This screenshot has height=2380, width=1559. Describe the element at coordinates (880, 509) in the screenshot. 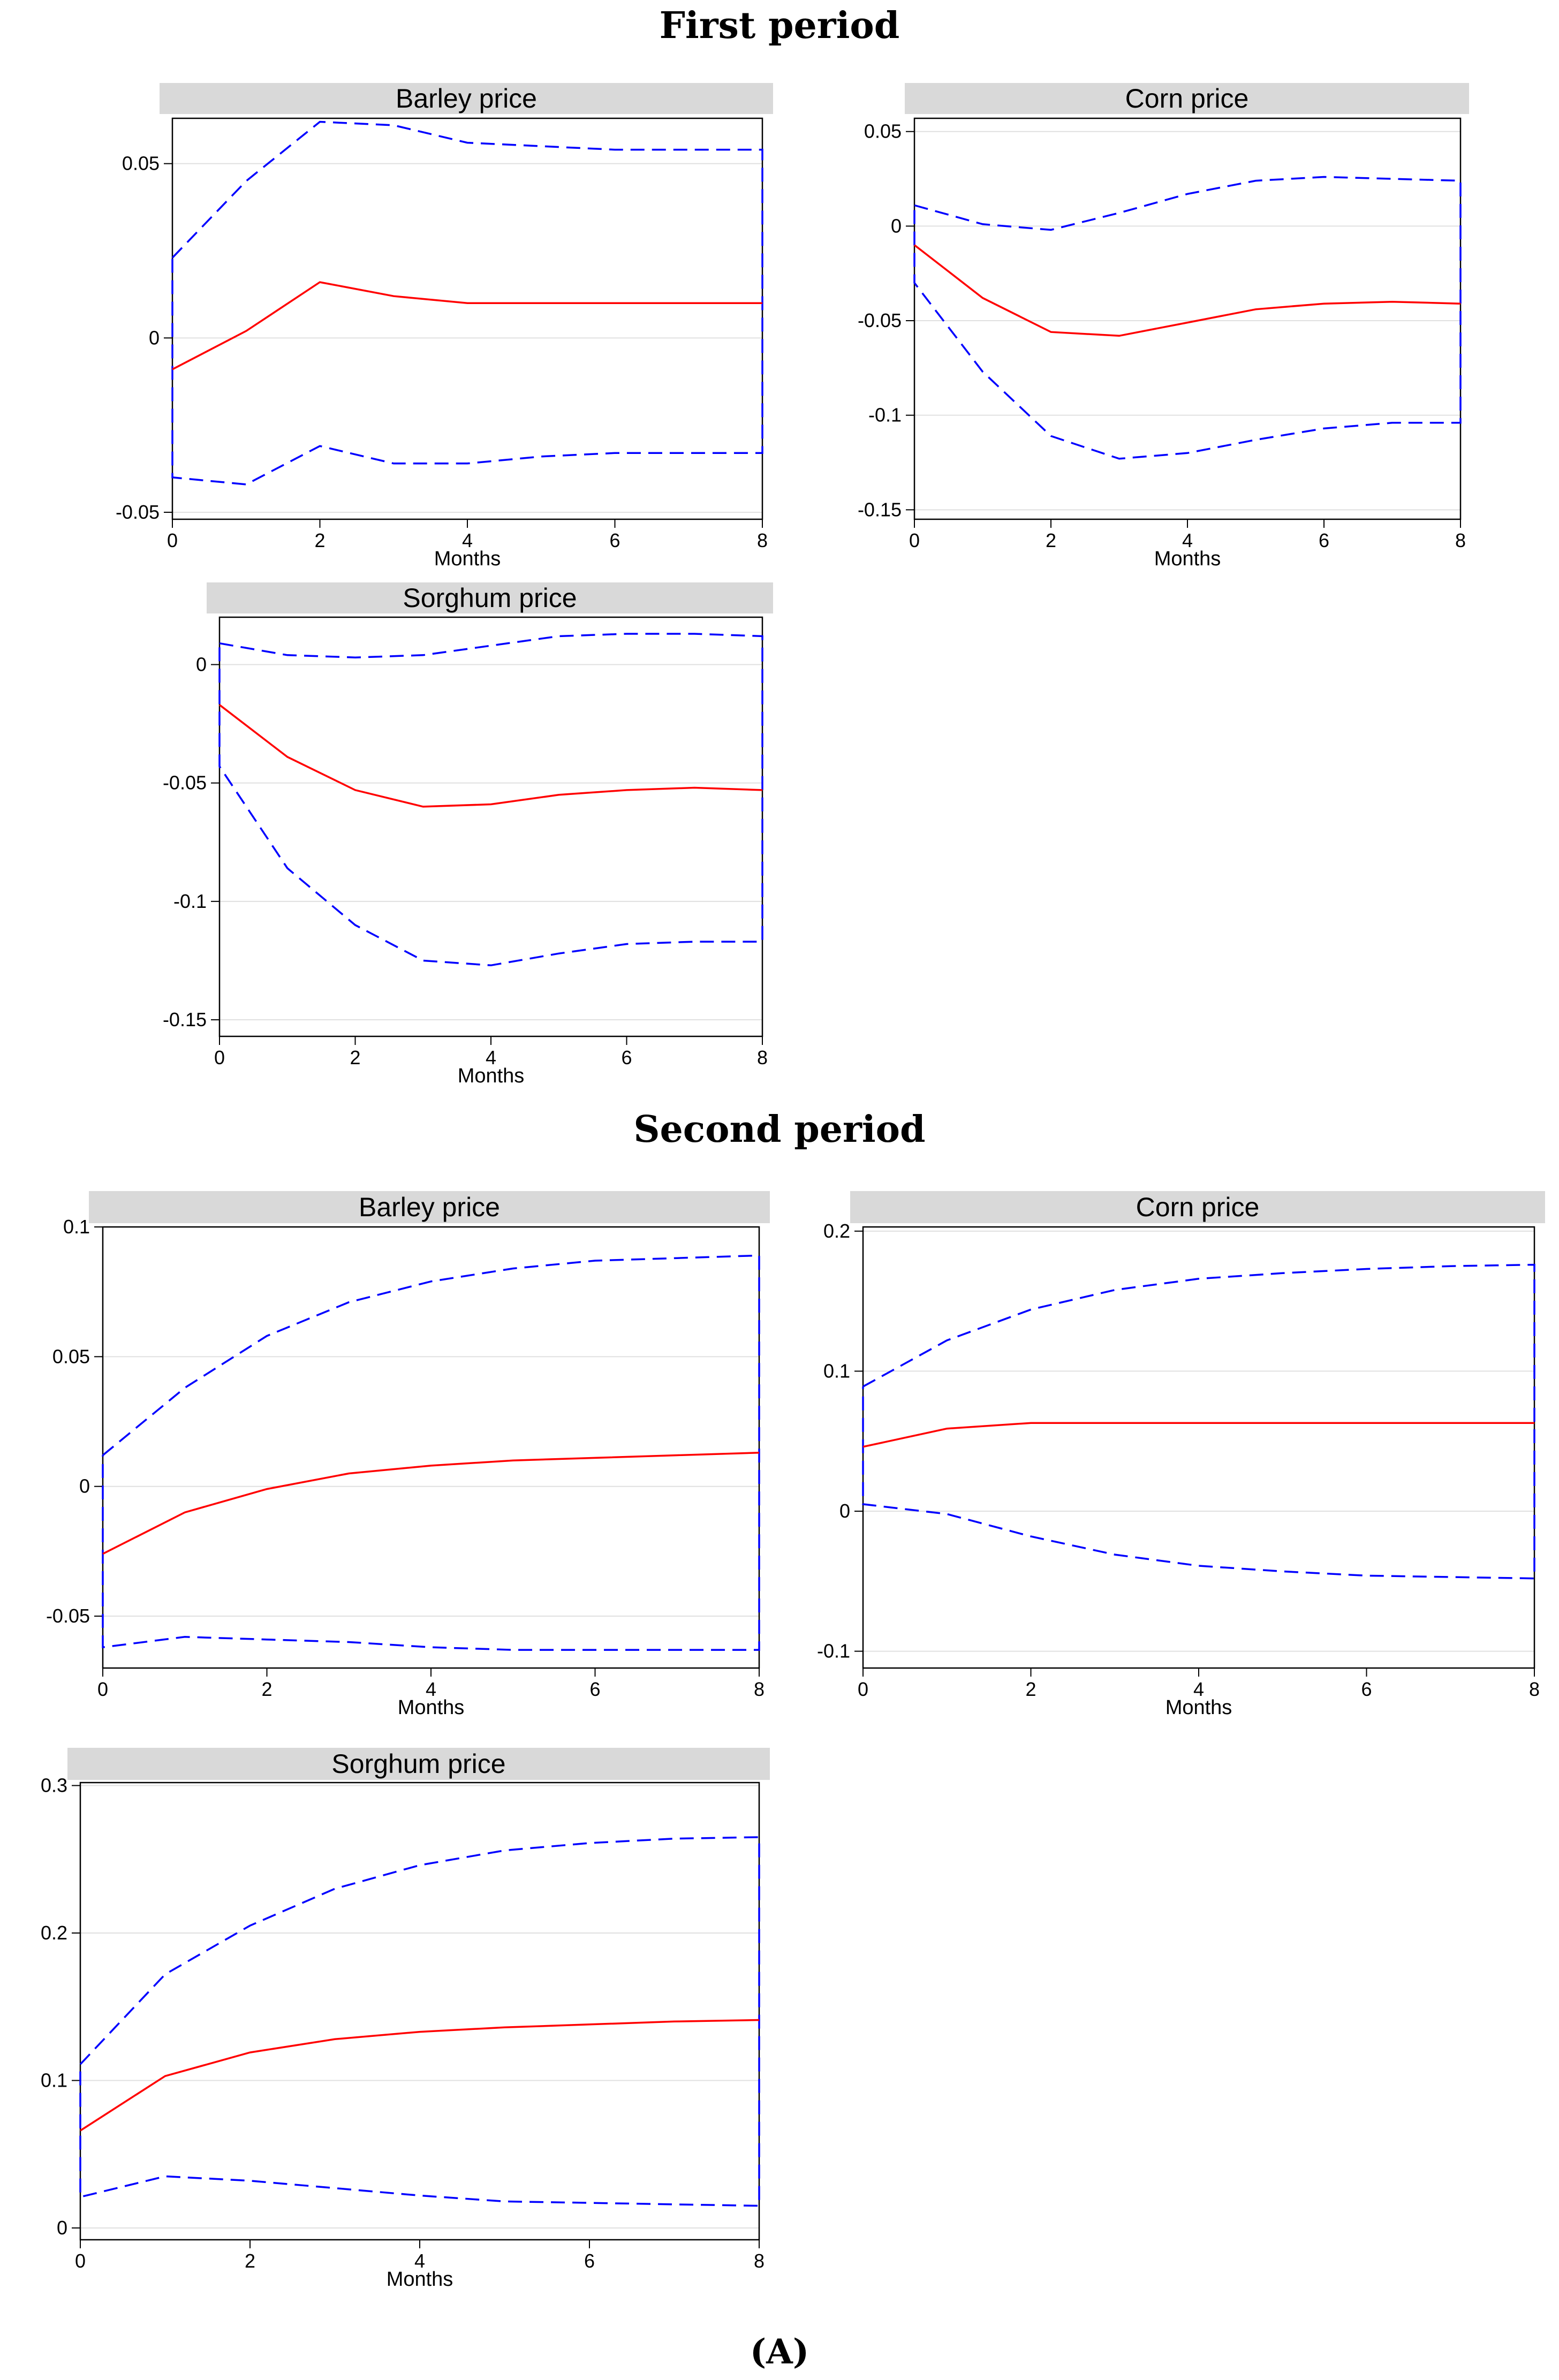

I see `chart-1-ytick-label: -0.15` at that location.